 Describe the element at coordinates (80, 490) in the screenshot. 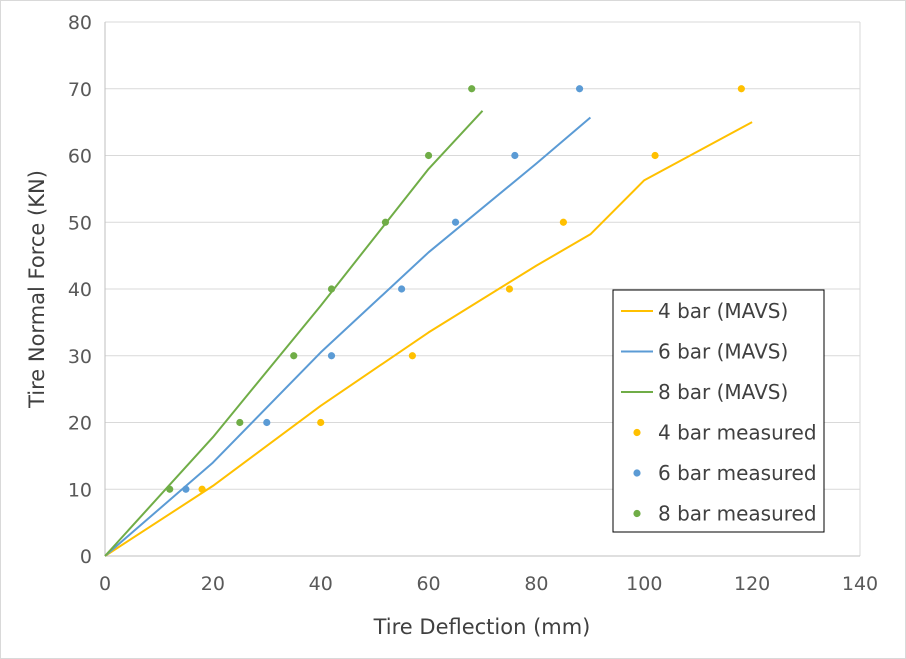

I see `y-tick-label: 10` at that location.